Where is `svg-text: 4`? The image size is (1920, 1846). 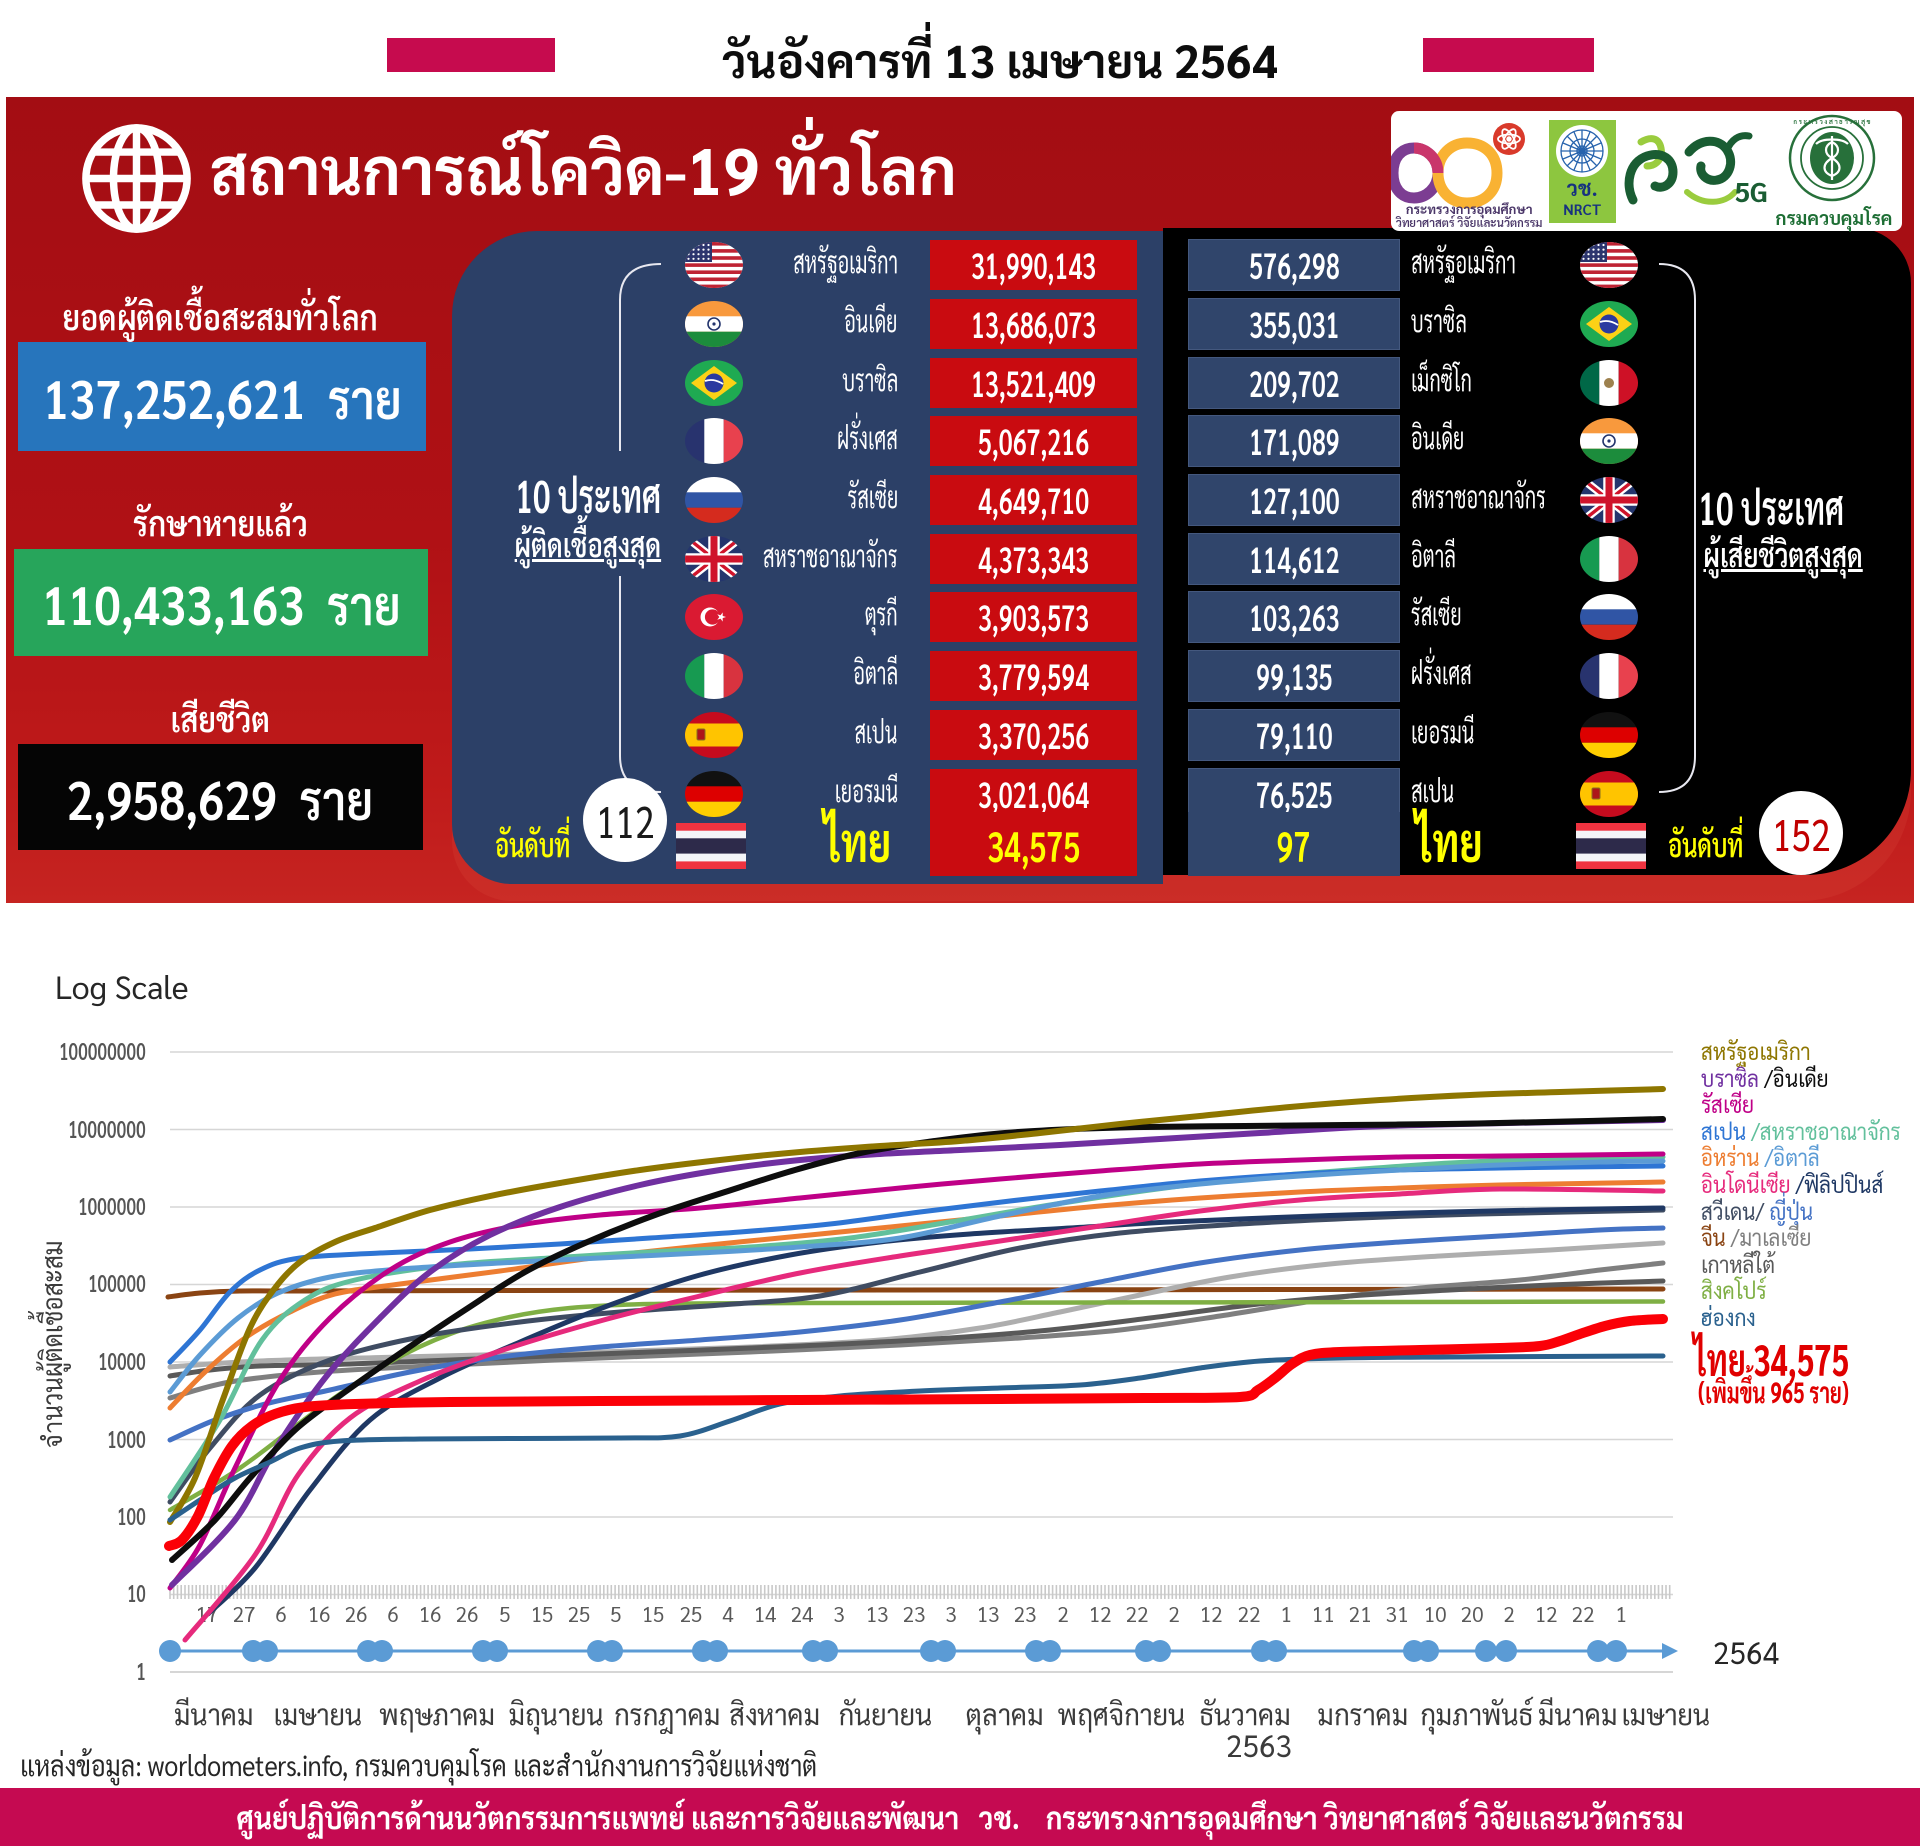
svg-text: 4 is located at coordinates (728, 1613).